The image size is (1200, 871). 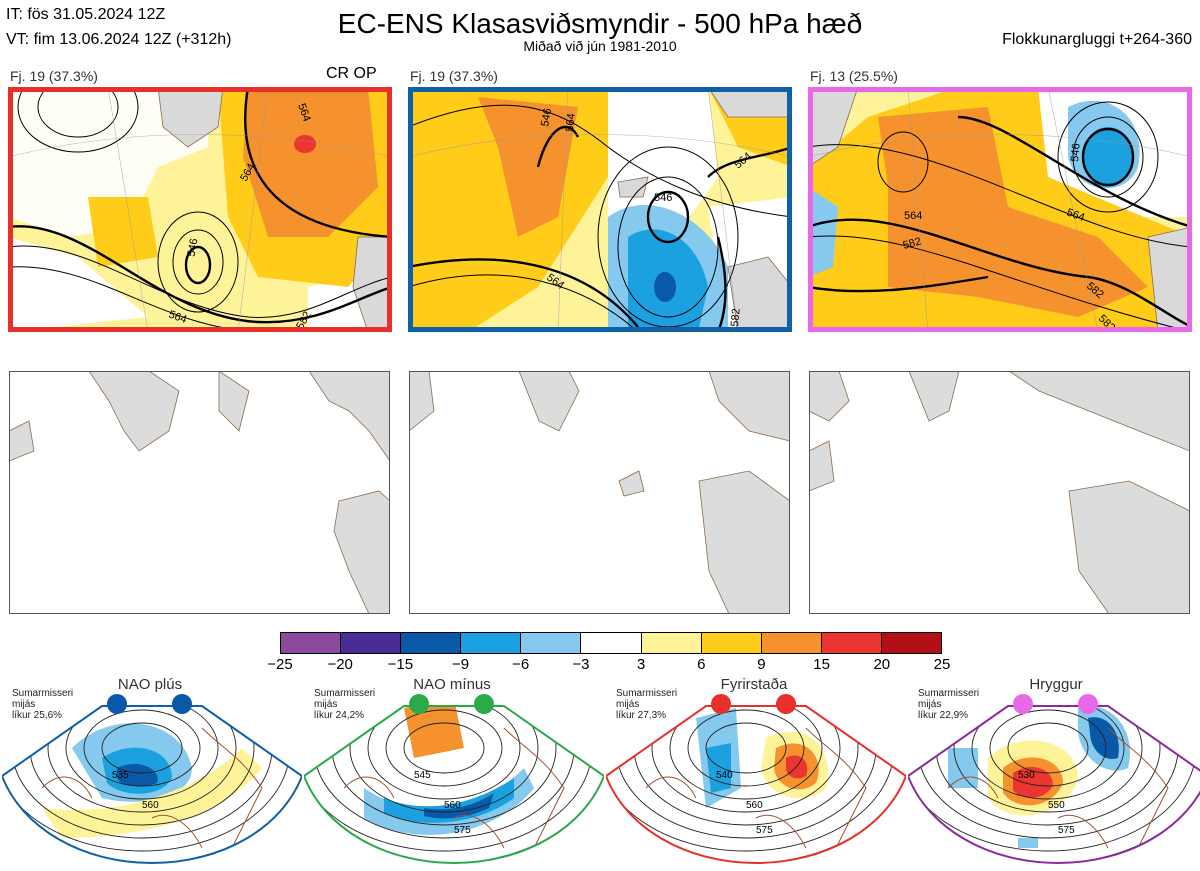 What do you see at coordinates (724, 775) in the screenshot?
I see `contour-label: 540` at bounding box center [724, 775].